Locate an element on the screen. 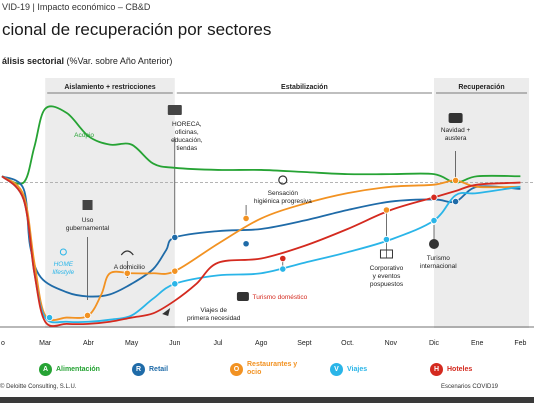  annotation-christmas: austera is located at coordinates (456, 138).